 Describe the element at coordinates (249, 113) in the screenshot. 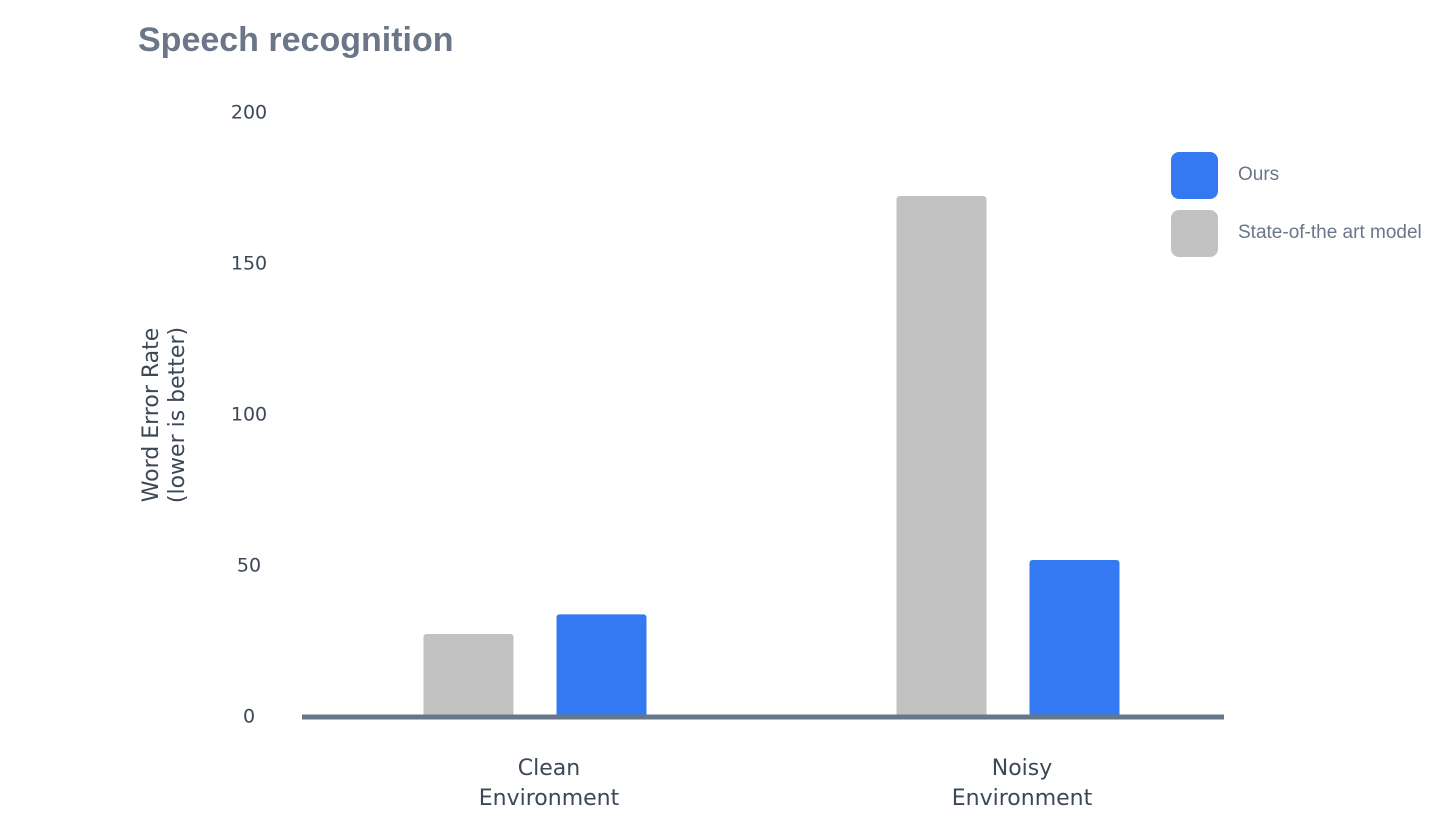

I see `y-tick-label: 200` at that location.